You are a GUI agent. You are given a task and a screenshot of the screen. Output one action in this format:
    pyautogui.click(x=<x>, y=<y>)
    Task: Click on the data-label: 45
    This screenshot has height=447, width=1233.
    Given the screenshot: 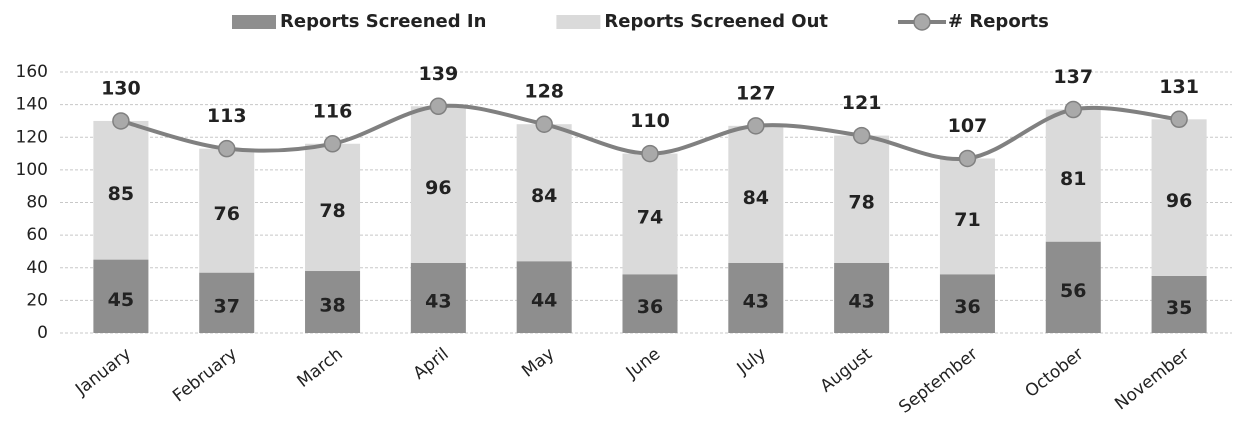 What is the action you would take?
    pyautogui.click(x=121, y=300)
    